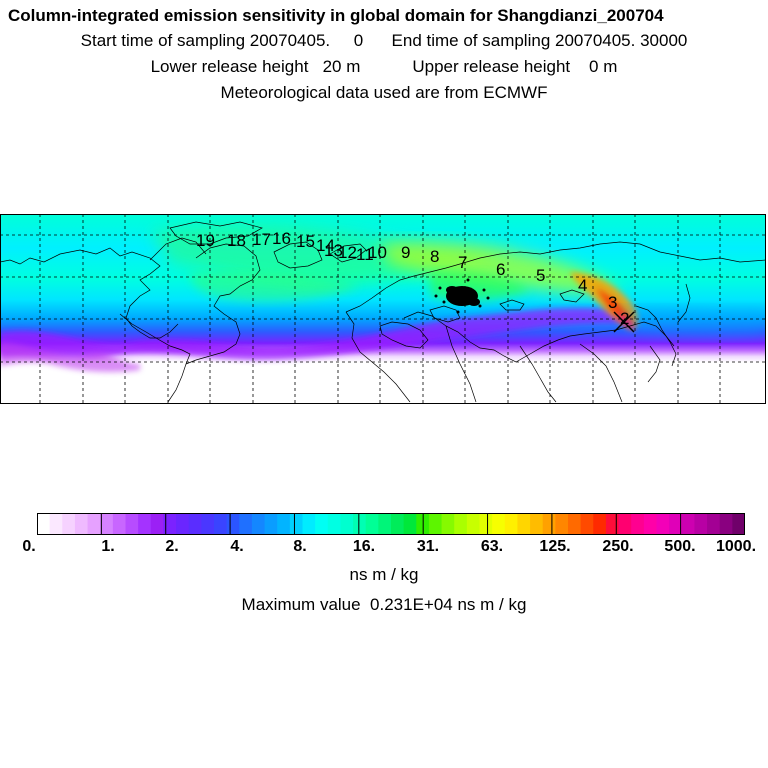 The image size is (768, 768). Describe the element at coordinates (500, 269) in the screenshot. I see `trajectory-label: 6` at that location.